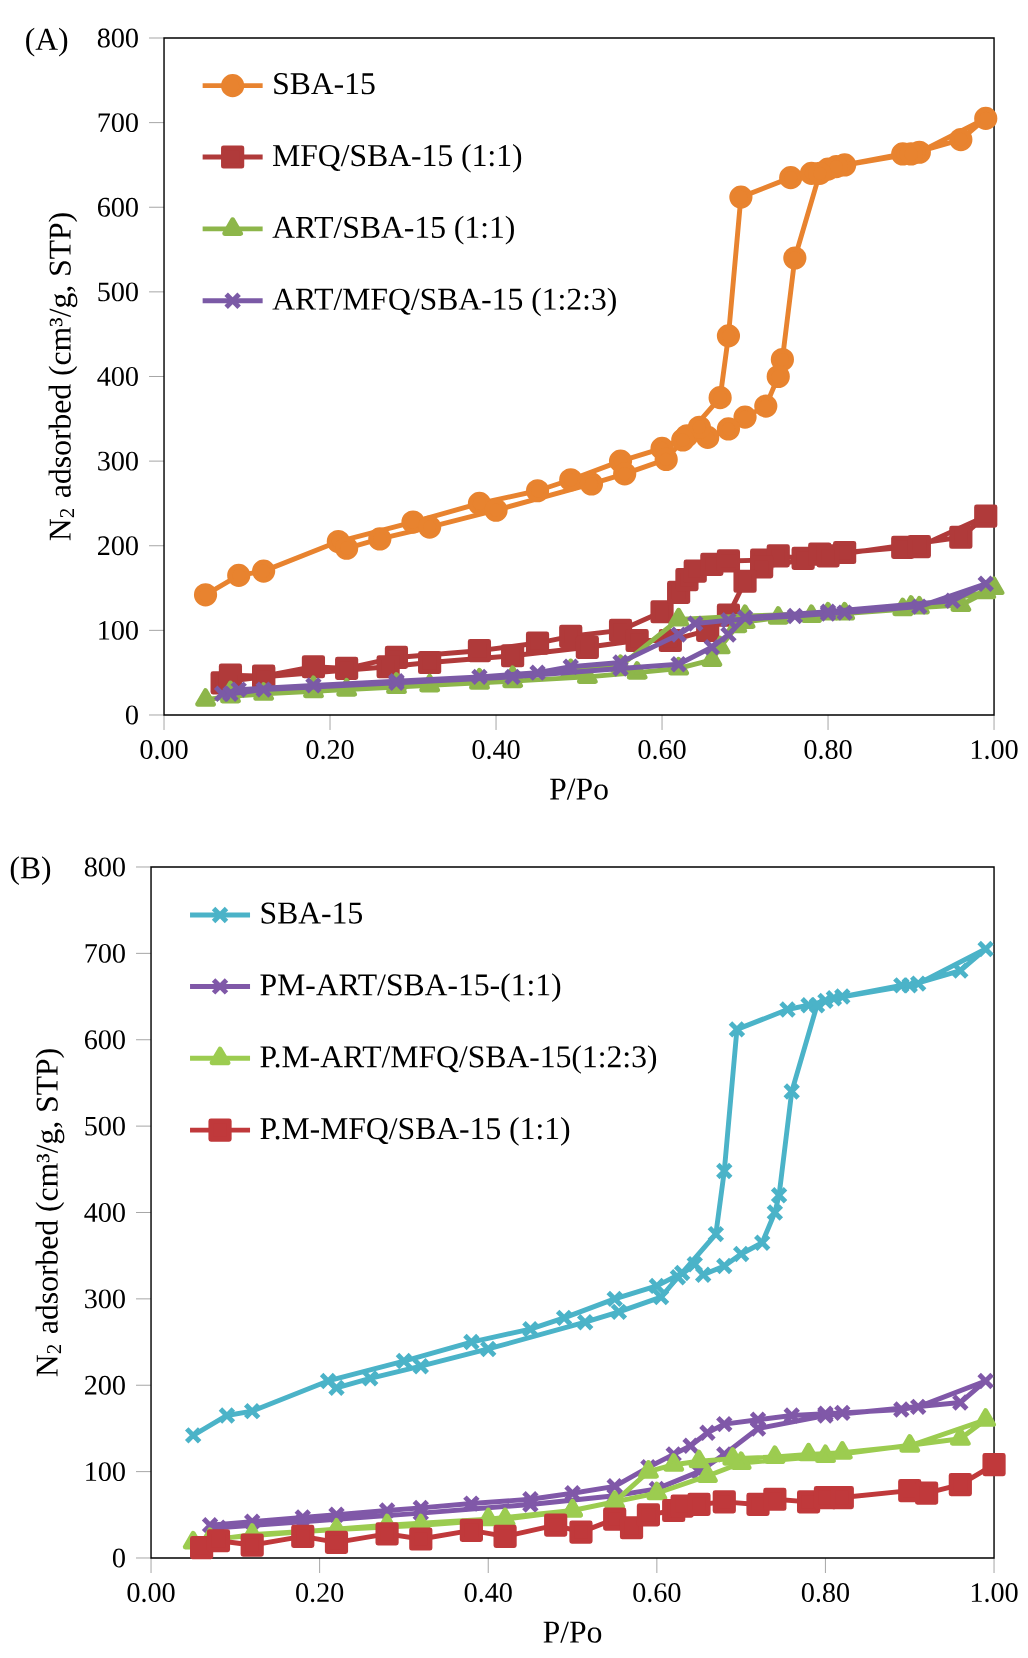 The image size is (1028, 1658). What do you see at coordinates (444, 302) in the screenshot?
I see `legend-label: ART/MFQ/SBA-15 (1:2:3)` at bounding box center [444, 302].